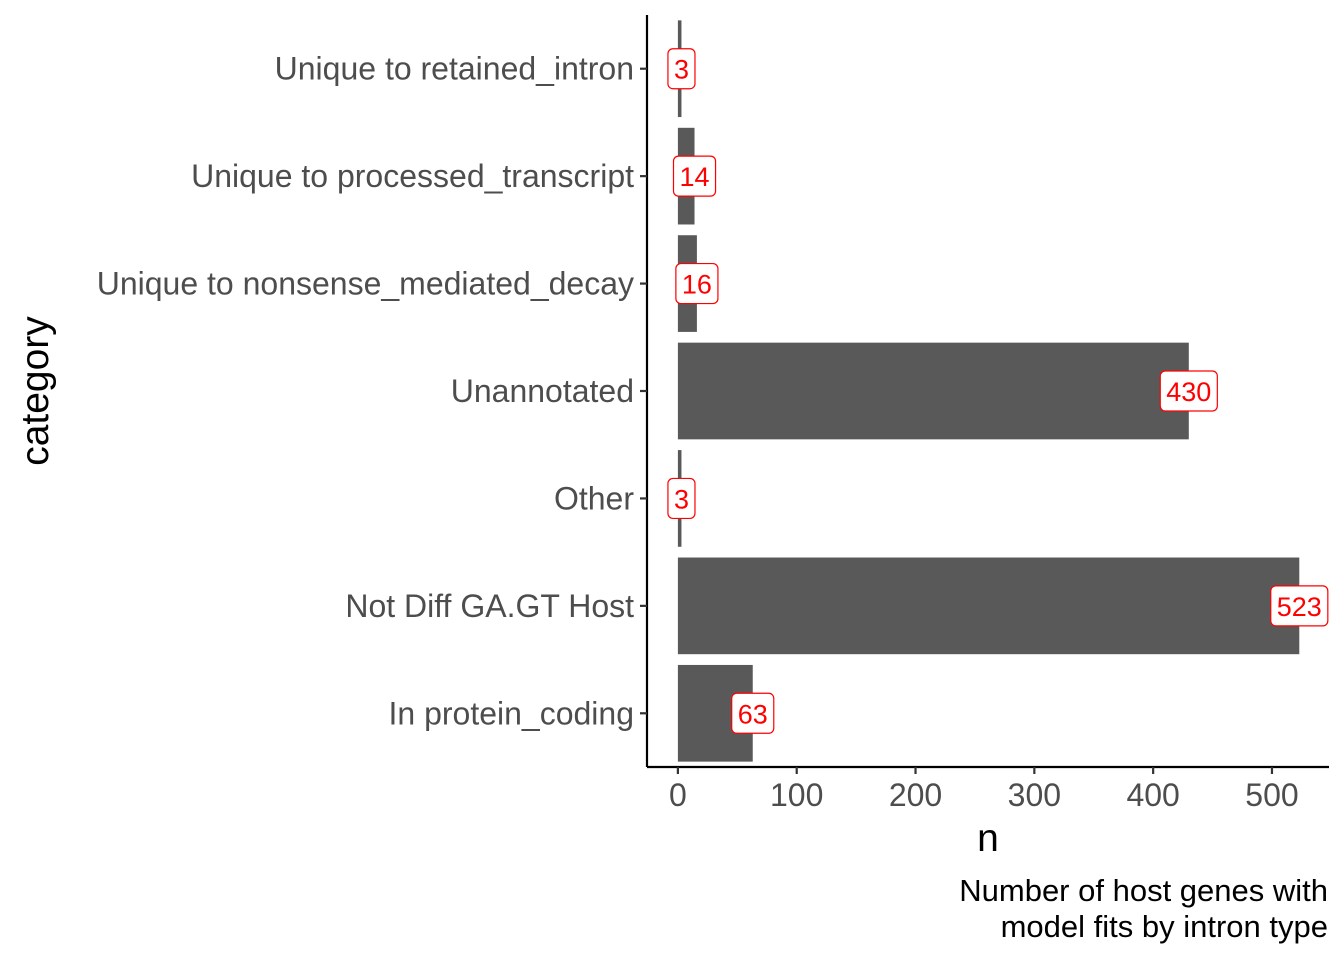  I want to click on data-label-unique-to-processed-transcript: 14, so click(694, 176).